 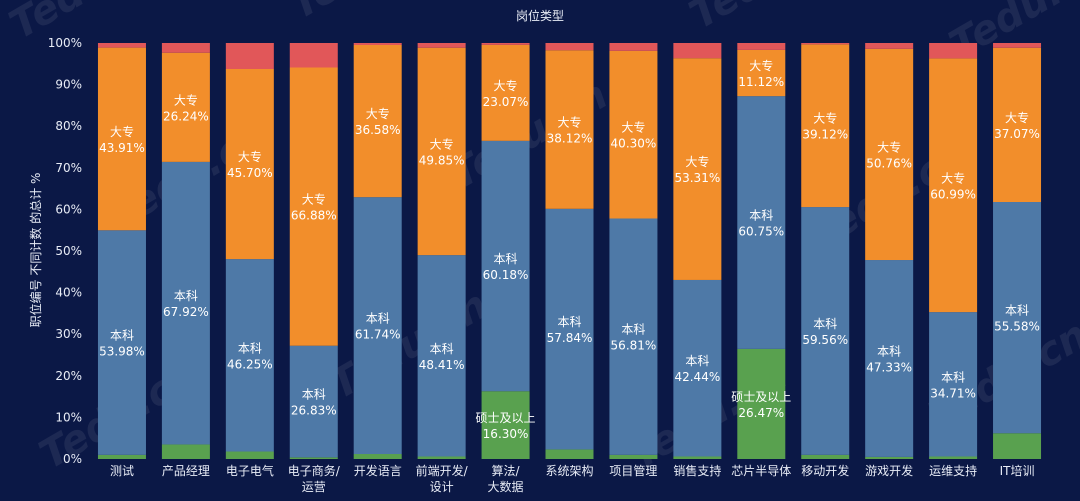 I want to click on y-tick-label: 20%, so click(x=68, y=376).